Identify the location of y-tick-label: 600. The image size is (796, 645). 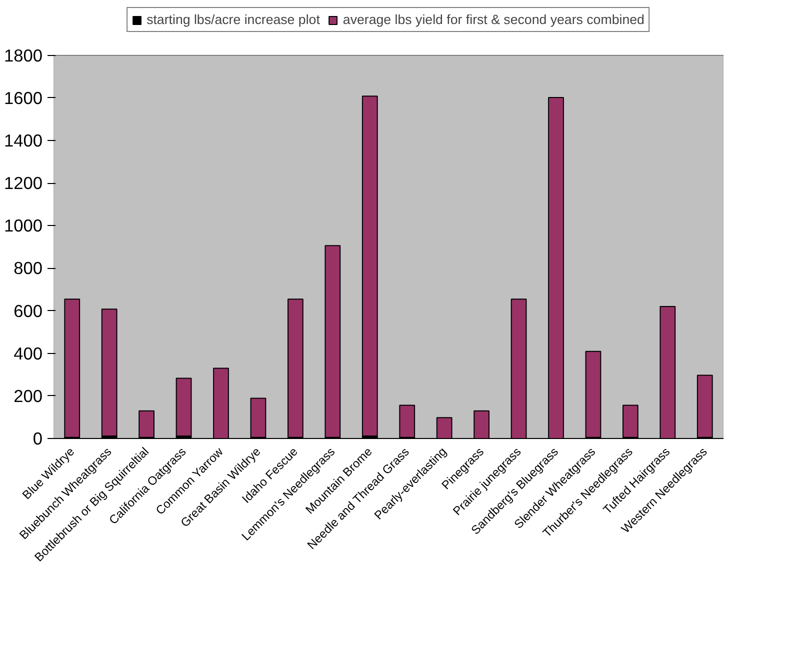
(28, 310).